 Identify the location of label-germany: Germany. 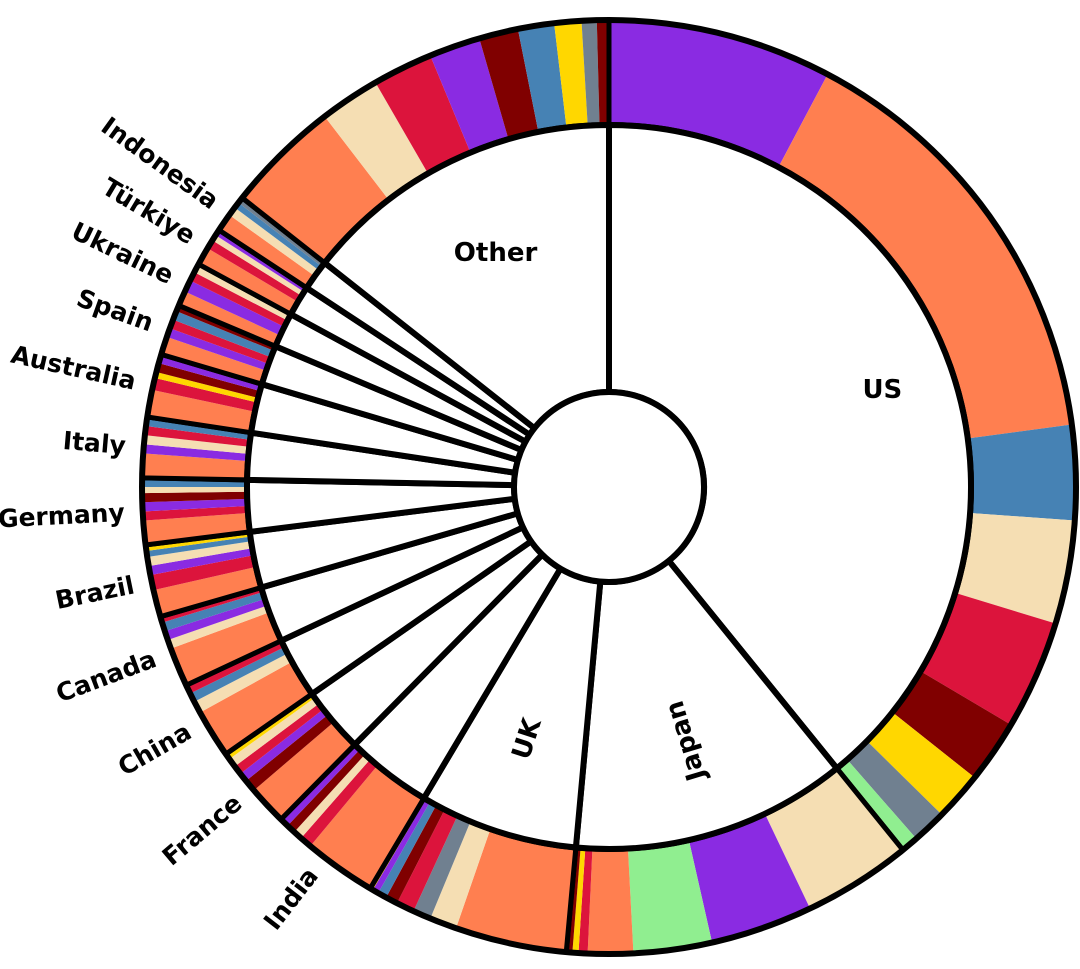
(62, 516).